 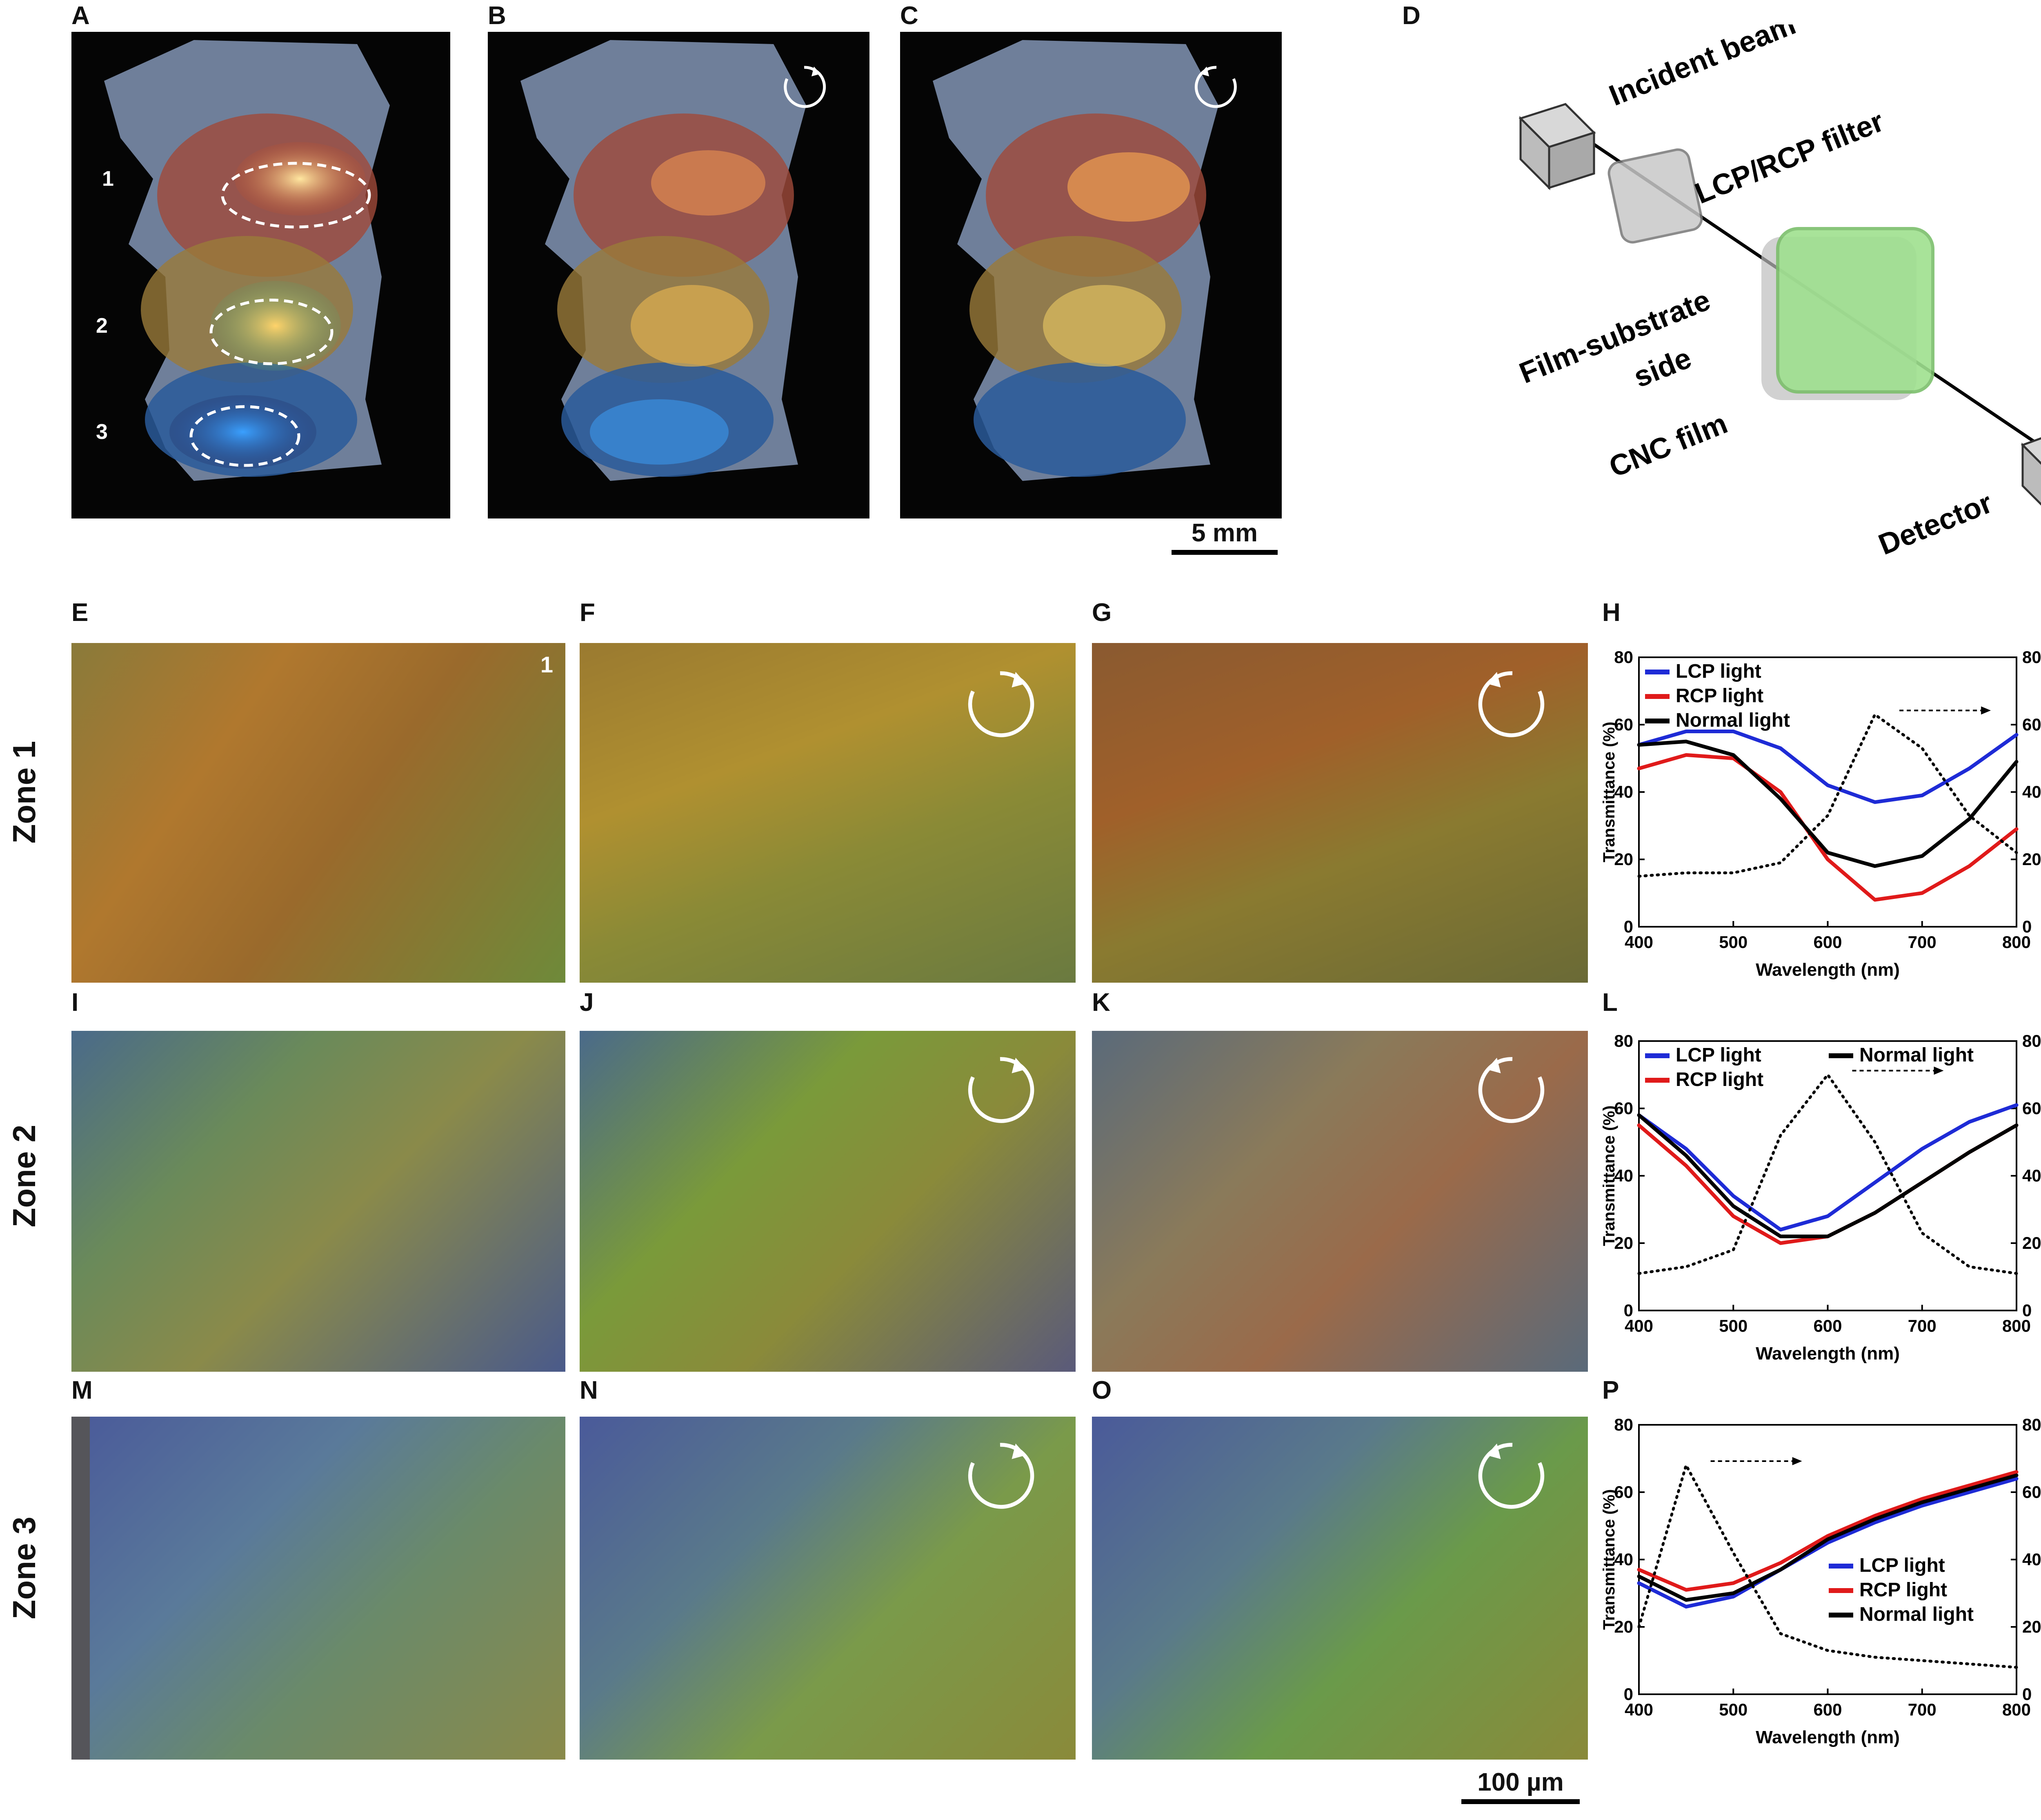 I want to click on film-substrate-side-label: side, so click(x=1662, y=368).